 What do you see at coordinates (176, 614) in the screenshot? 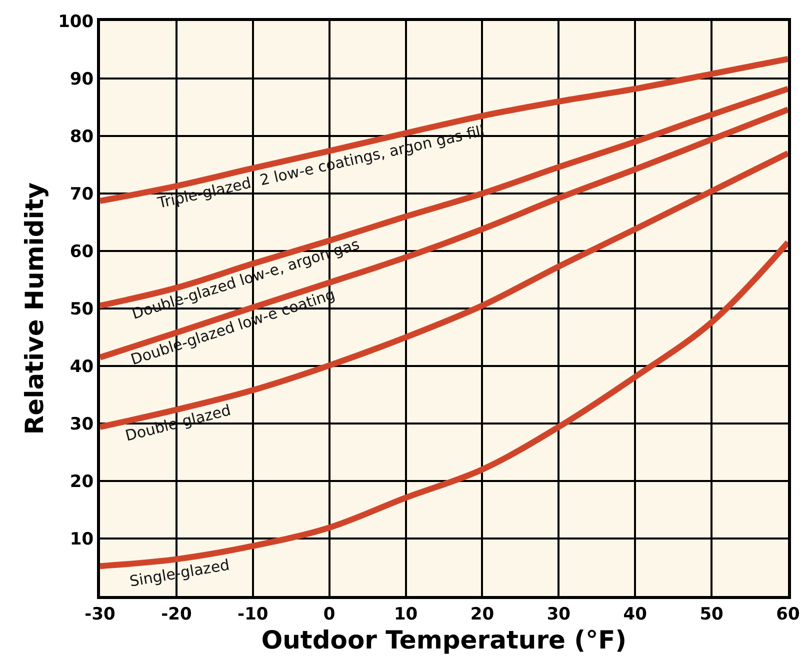
I see `x-tick-label: -20` at bounding box center [176, 614].